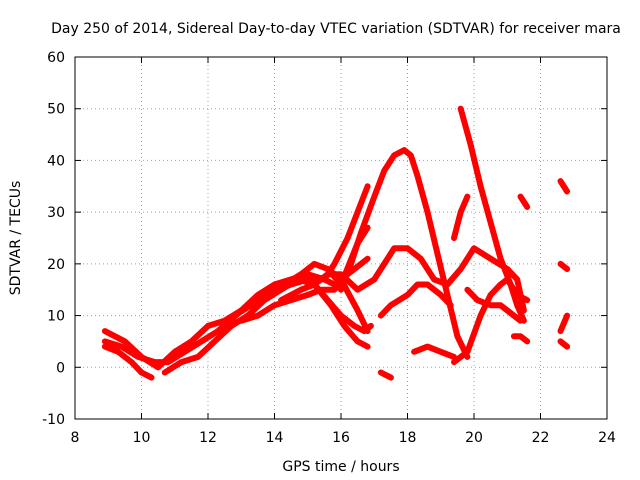  I want to click on x-tick-label: 16, so click(341, 438).